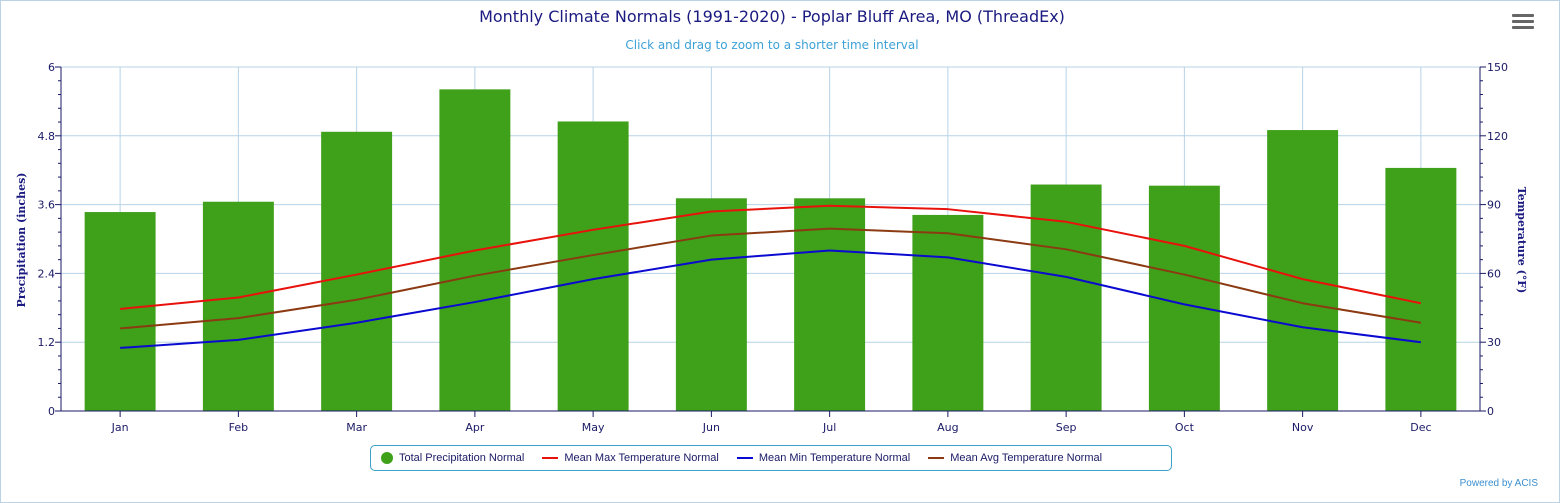  I want to click on y-right-tick-label: 90, so click(1494, 205).